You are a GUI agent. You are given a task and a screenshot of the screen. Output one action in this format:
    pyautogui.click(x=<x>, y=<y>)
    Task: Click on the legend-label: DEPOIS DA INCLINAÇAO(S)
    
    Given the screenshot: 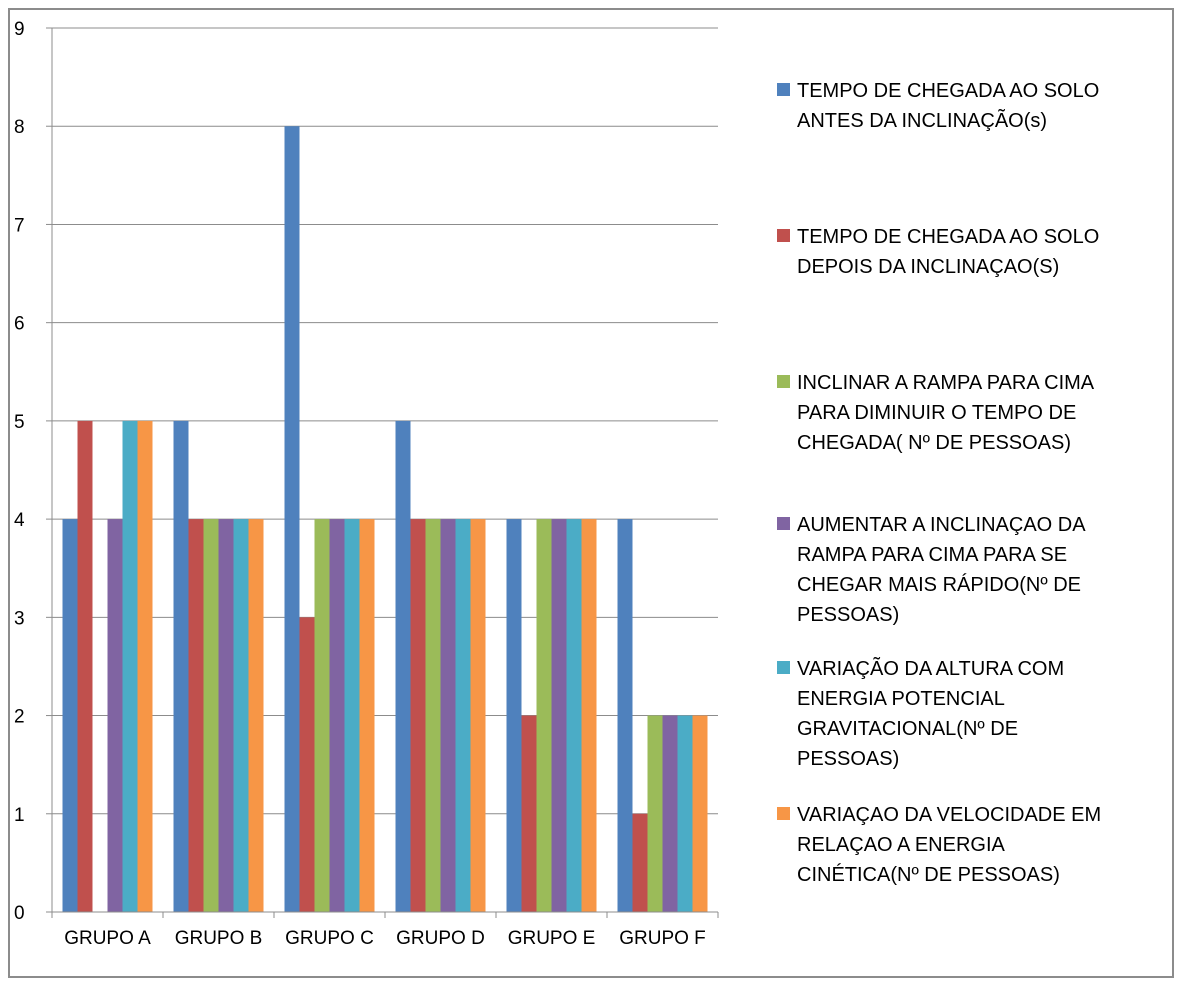 What is the action you would take?
    pyautogui.click(x=928, y=267)
    